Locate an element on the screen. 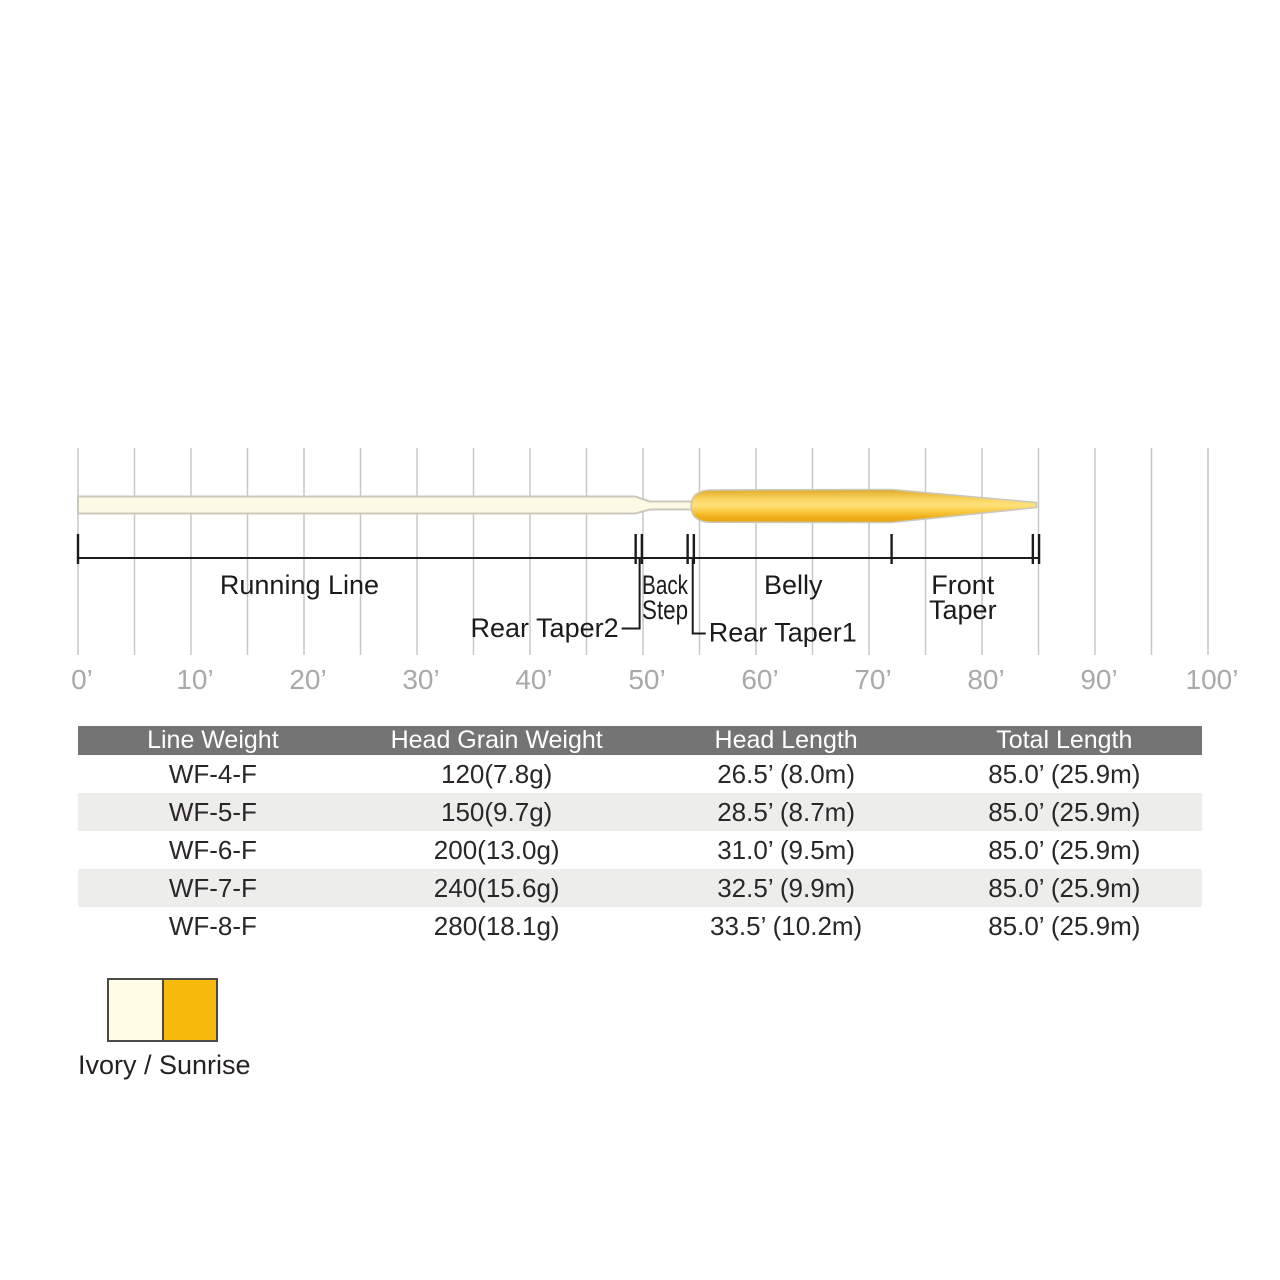  table-row: WF-5-F 150(9.7g) 28.5’ (8.7m) 85.0’ (25.9m) is located at coordinates (640, 812).